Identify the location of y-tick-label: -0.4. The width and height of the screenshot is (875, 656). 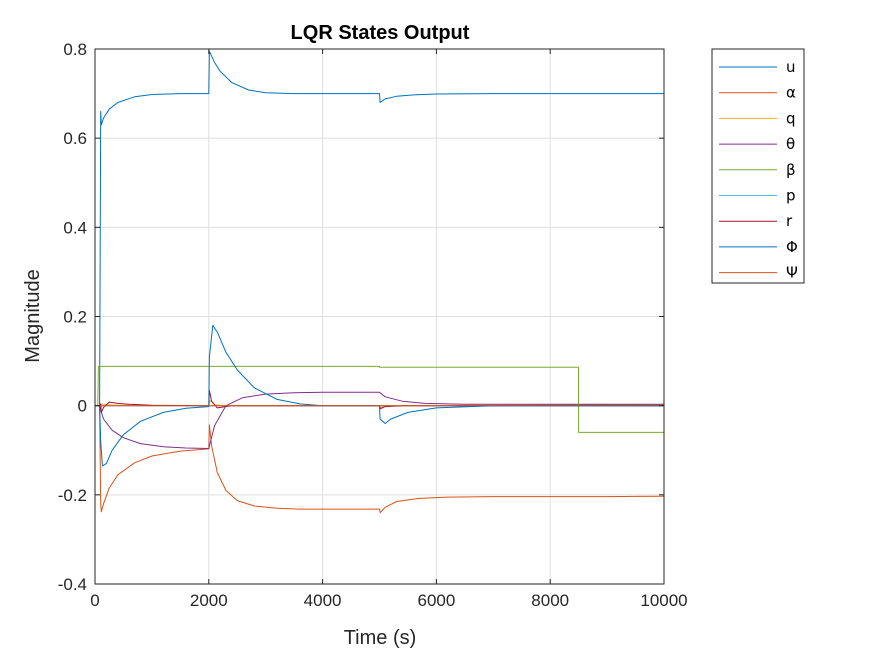
(72, 584).